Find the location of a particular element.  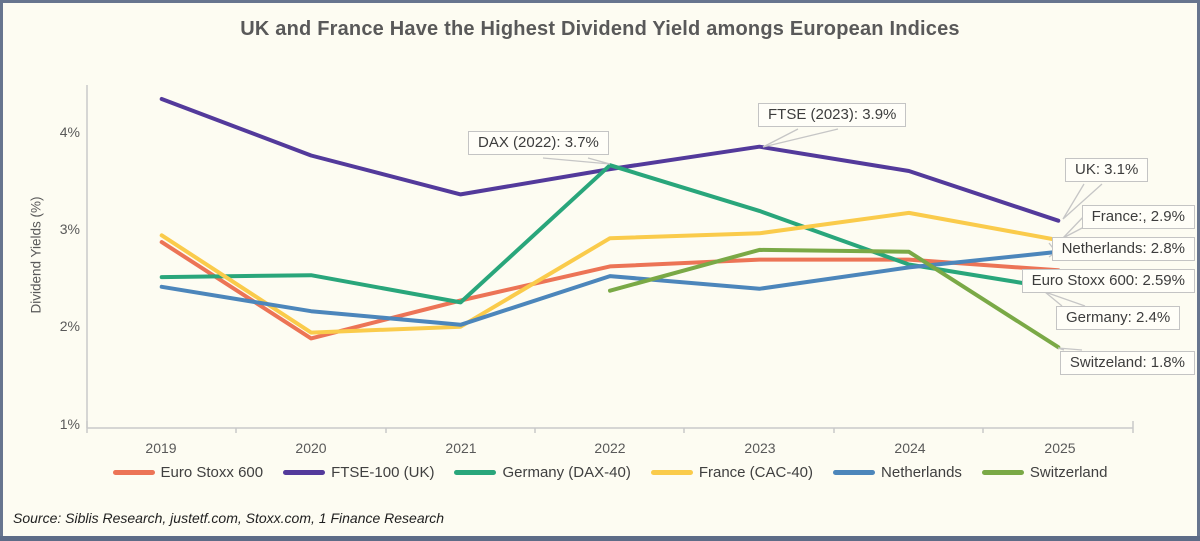

legend-item-euro-stoxx-600: Euro Stoxx 600 is located at coordinates (188, 472).